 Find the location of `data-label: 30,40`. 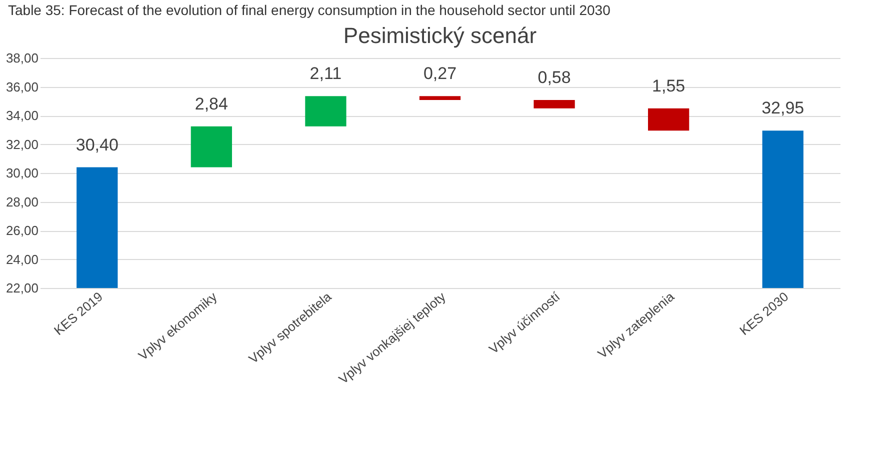

data-label: 30,40 is located at coordinates (97, 144).